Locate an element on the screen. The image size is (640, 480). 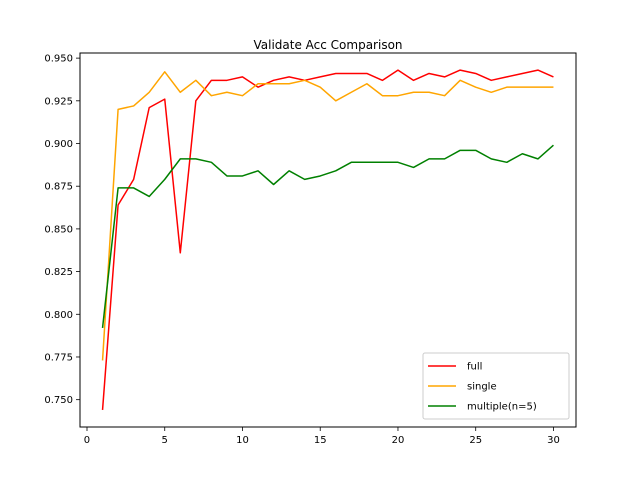
y-tick-label: 0.775 is located at coordinates (58, 357).